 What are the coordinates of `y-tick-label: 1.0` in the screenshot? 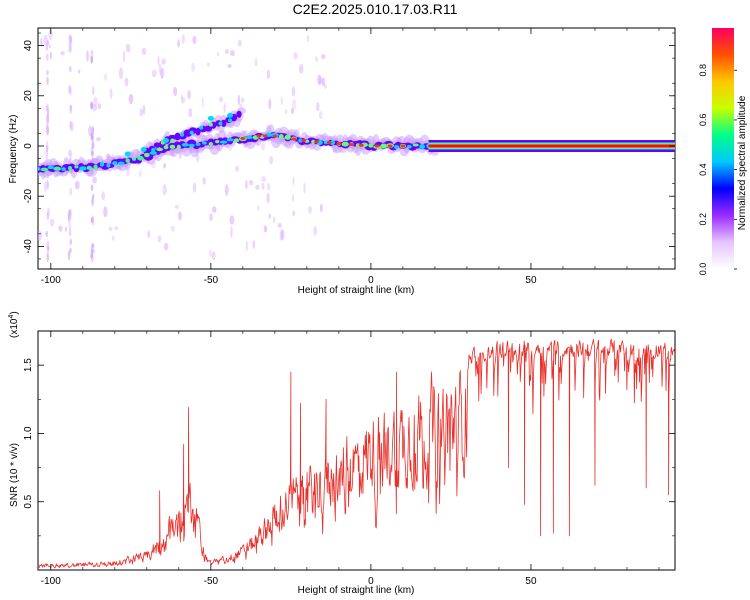 It's located at (28, 433).